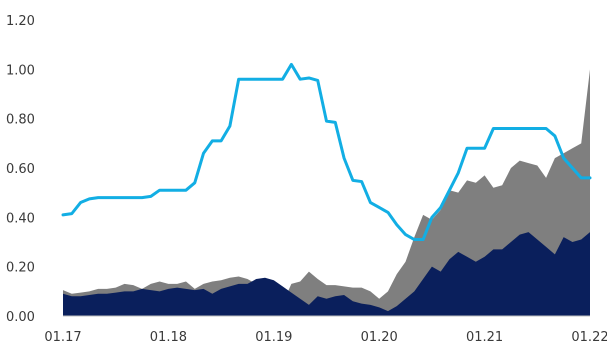 This screenshot has height=346, width=607. What do you see at coordinates (20, 268) in the screenshot?
I see `y-tick-label: 0.20` at bounding box center [20, 268].